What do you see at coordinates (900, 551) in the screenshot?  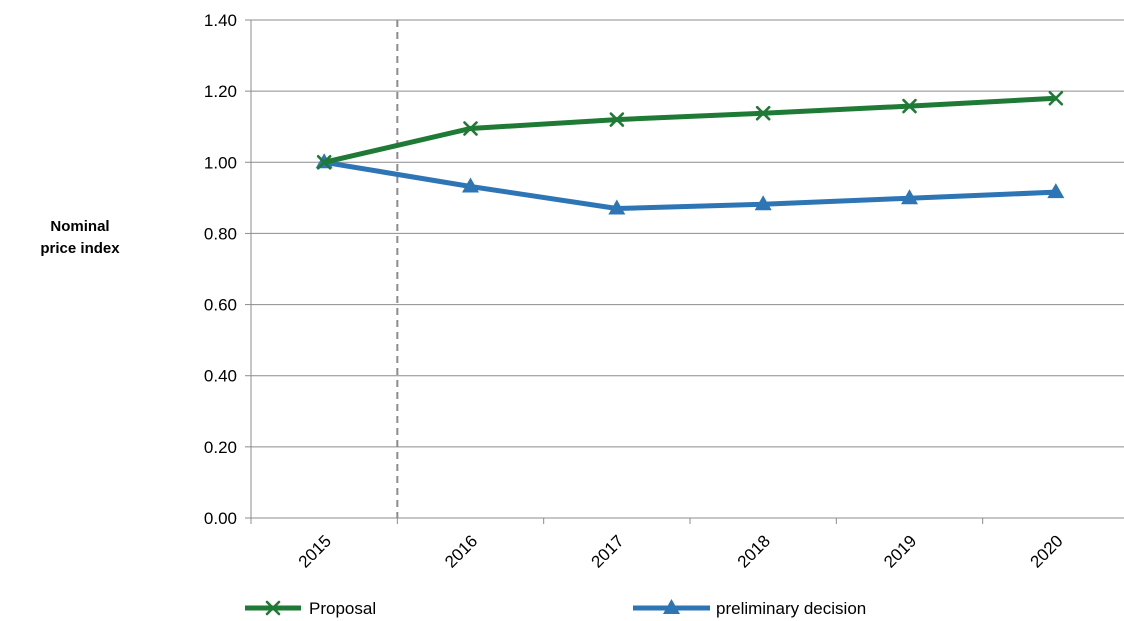 I see `x-tick-label: 2019` at bounding box center [900, 551].